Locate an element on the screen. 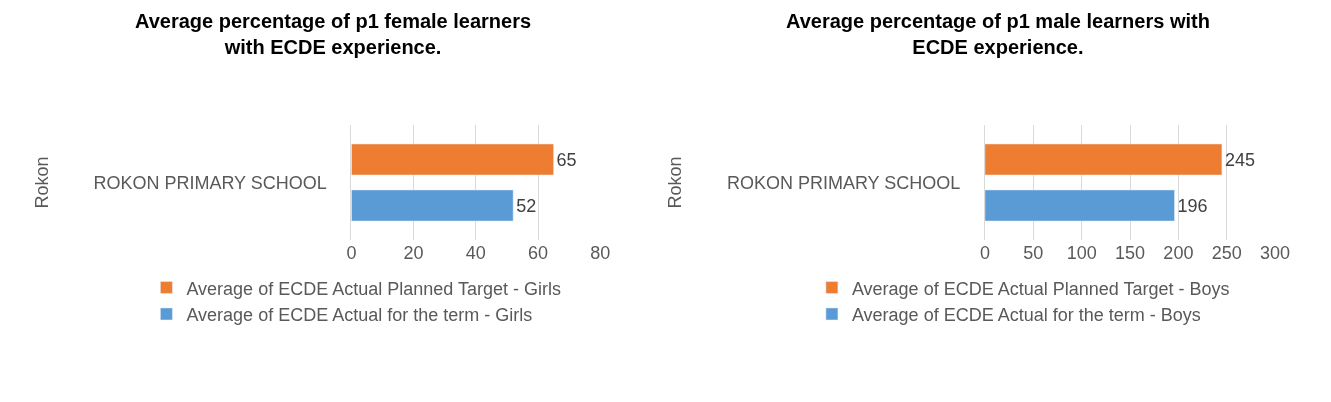  x-tick-label: 200 is located at coordinates (1178, 252).